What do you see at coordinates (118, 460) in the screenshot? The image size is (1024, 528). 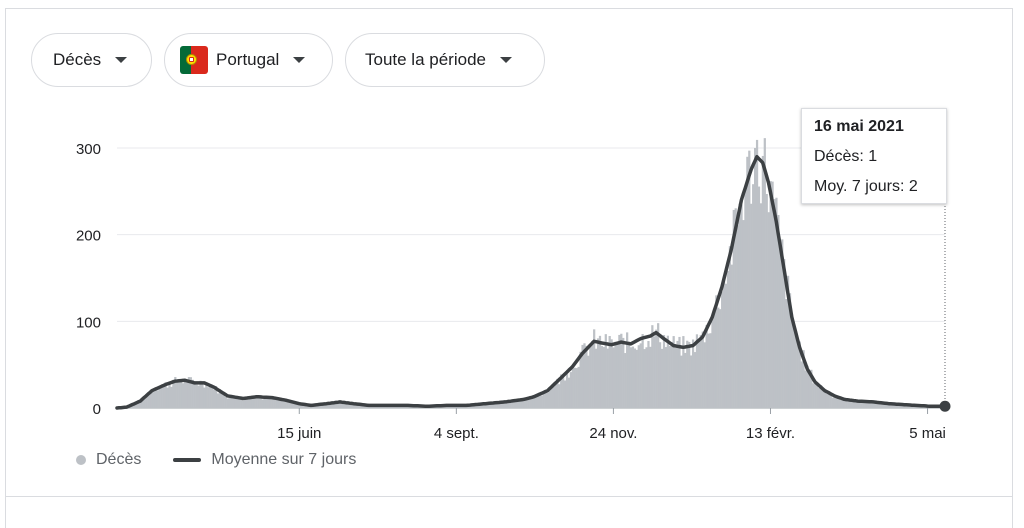 I see `legend-bars-label: Décès` at bounding box center [118, 460].